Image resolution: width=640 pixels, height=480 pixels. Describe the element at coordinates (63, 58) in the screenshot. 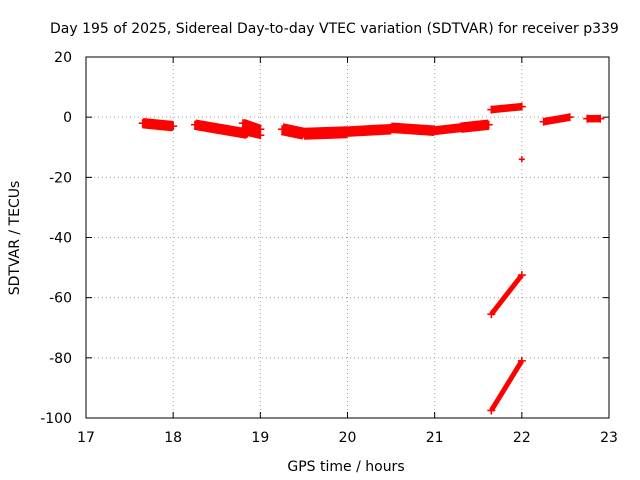

I see `y-tick-label: 20` at that location.